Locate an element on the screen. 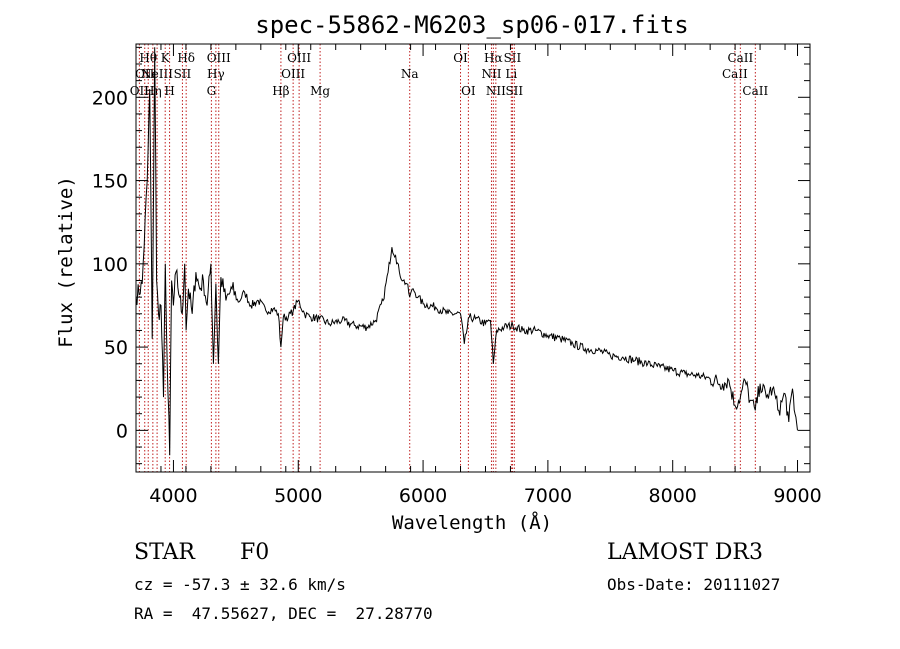 This screenshot has height=649, width=900. marker-label-7: SII is located at coordinates (183, 74).